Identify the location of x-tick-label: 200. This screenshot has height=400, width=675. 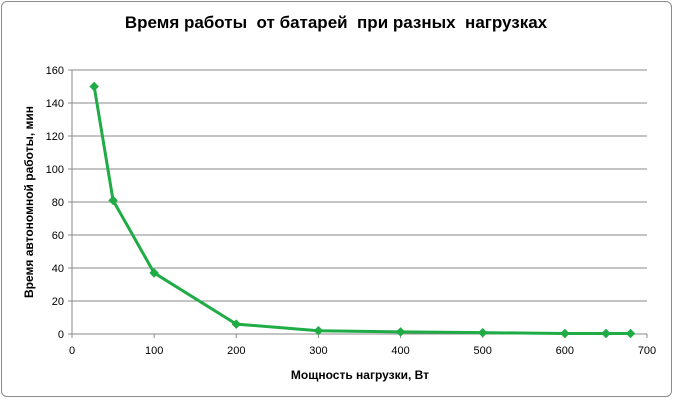
(236, 351).